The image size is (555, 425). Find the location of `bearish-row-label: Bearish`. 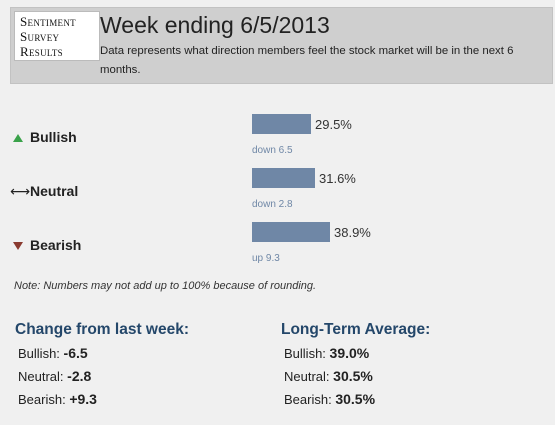

bearish-row-label: Bearish is located at coordinates (45, 245).